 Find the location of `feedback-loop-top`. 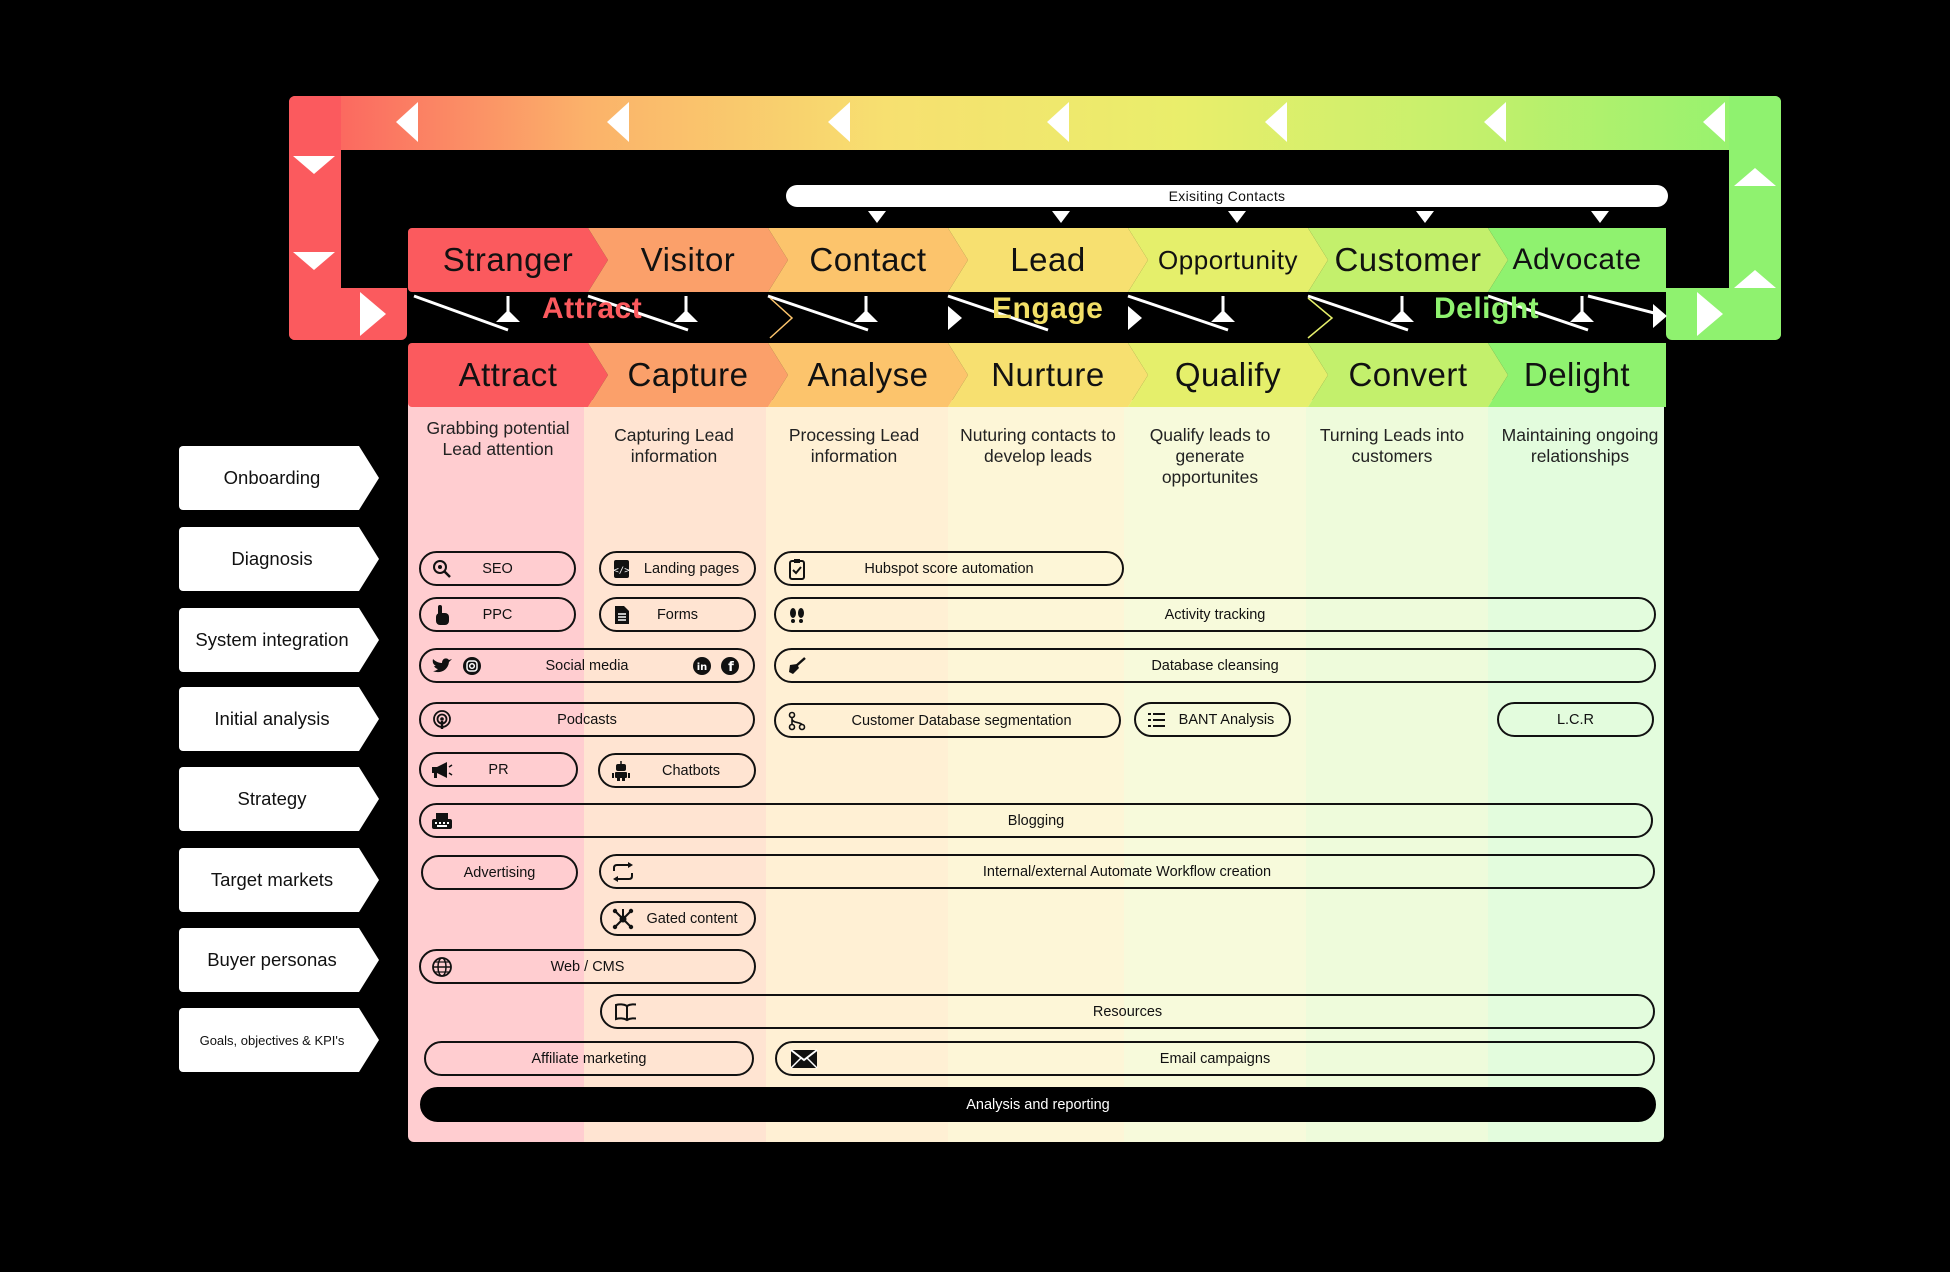

feedback-loop-top is located at coordinates (1035, 123).